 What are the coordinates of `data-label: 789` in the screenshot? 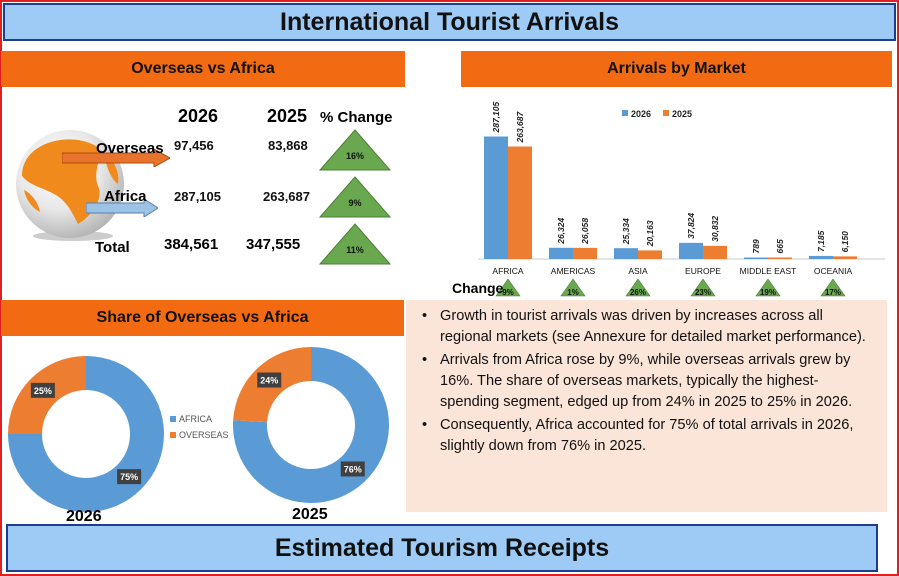 It's located at (756, 246).